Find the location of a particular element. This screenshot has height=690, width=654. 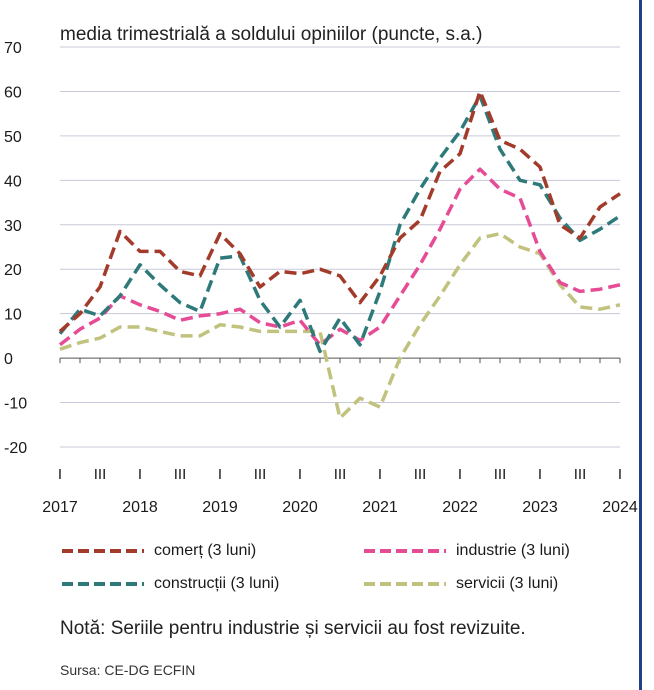

x-year-label: 2018 is located at coordinates (140, 507).